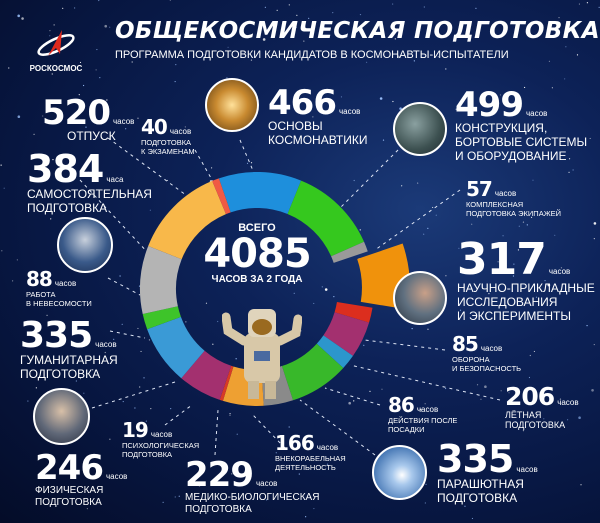 This screenshot has width=600, height=523. I want to click on photo-parachute, so click(399, 472).